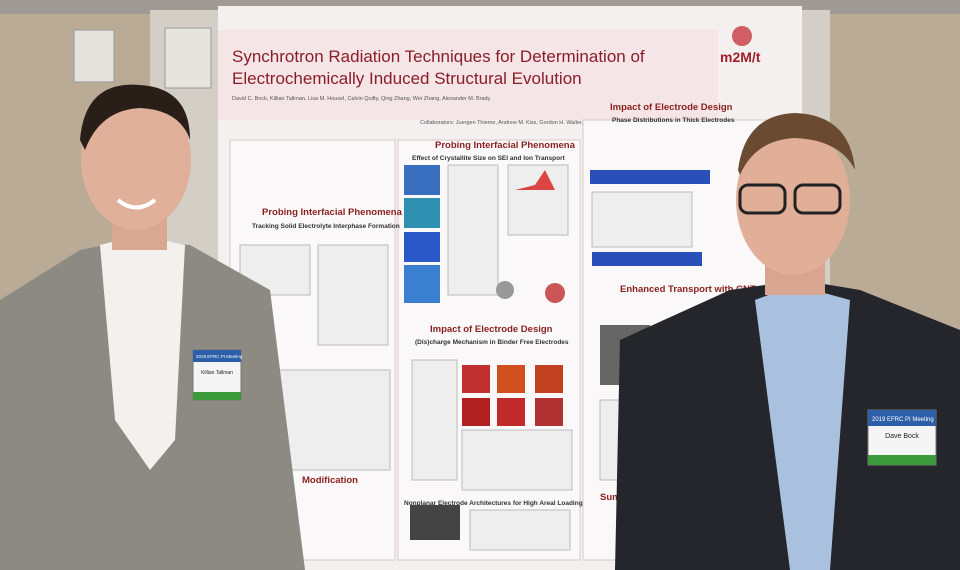 The height and width of the screenshot is (570, 960). I want to click on badge: 2019 EFRC PI Meeting Killian Tallman, so click(217, 375).